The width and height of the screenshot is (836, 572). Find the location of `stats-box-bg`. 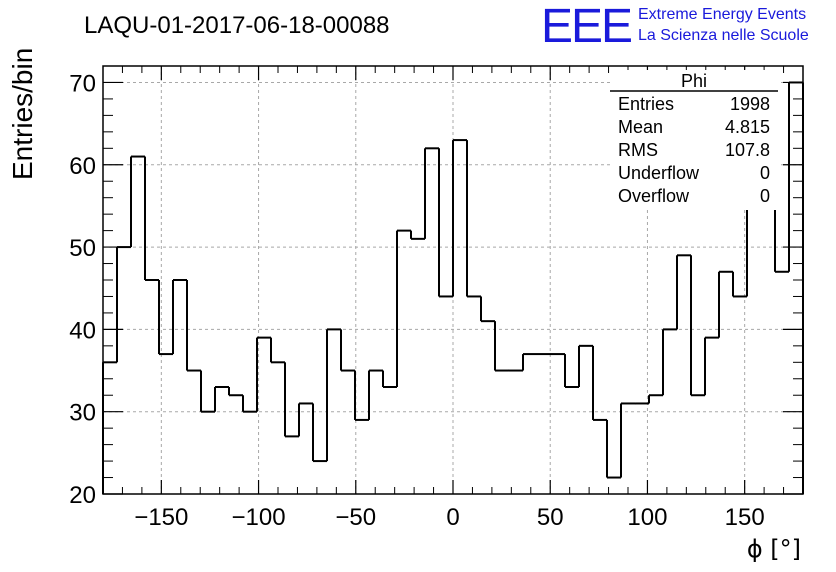

stats-box-bg is located at coordinates (694, 140).